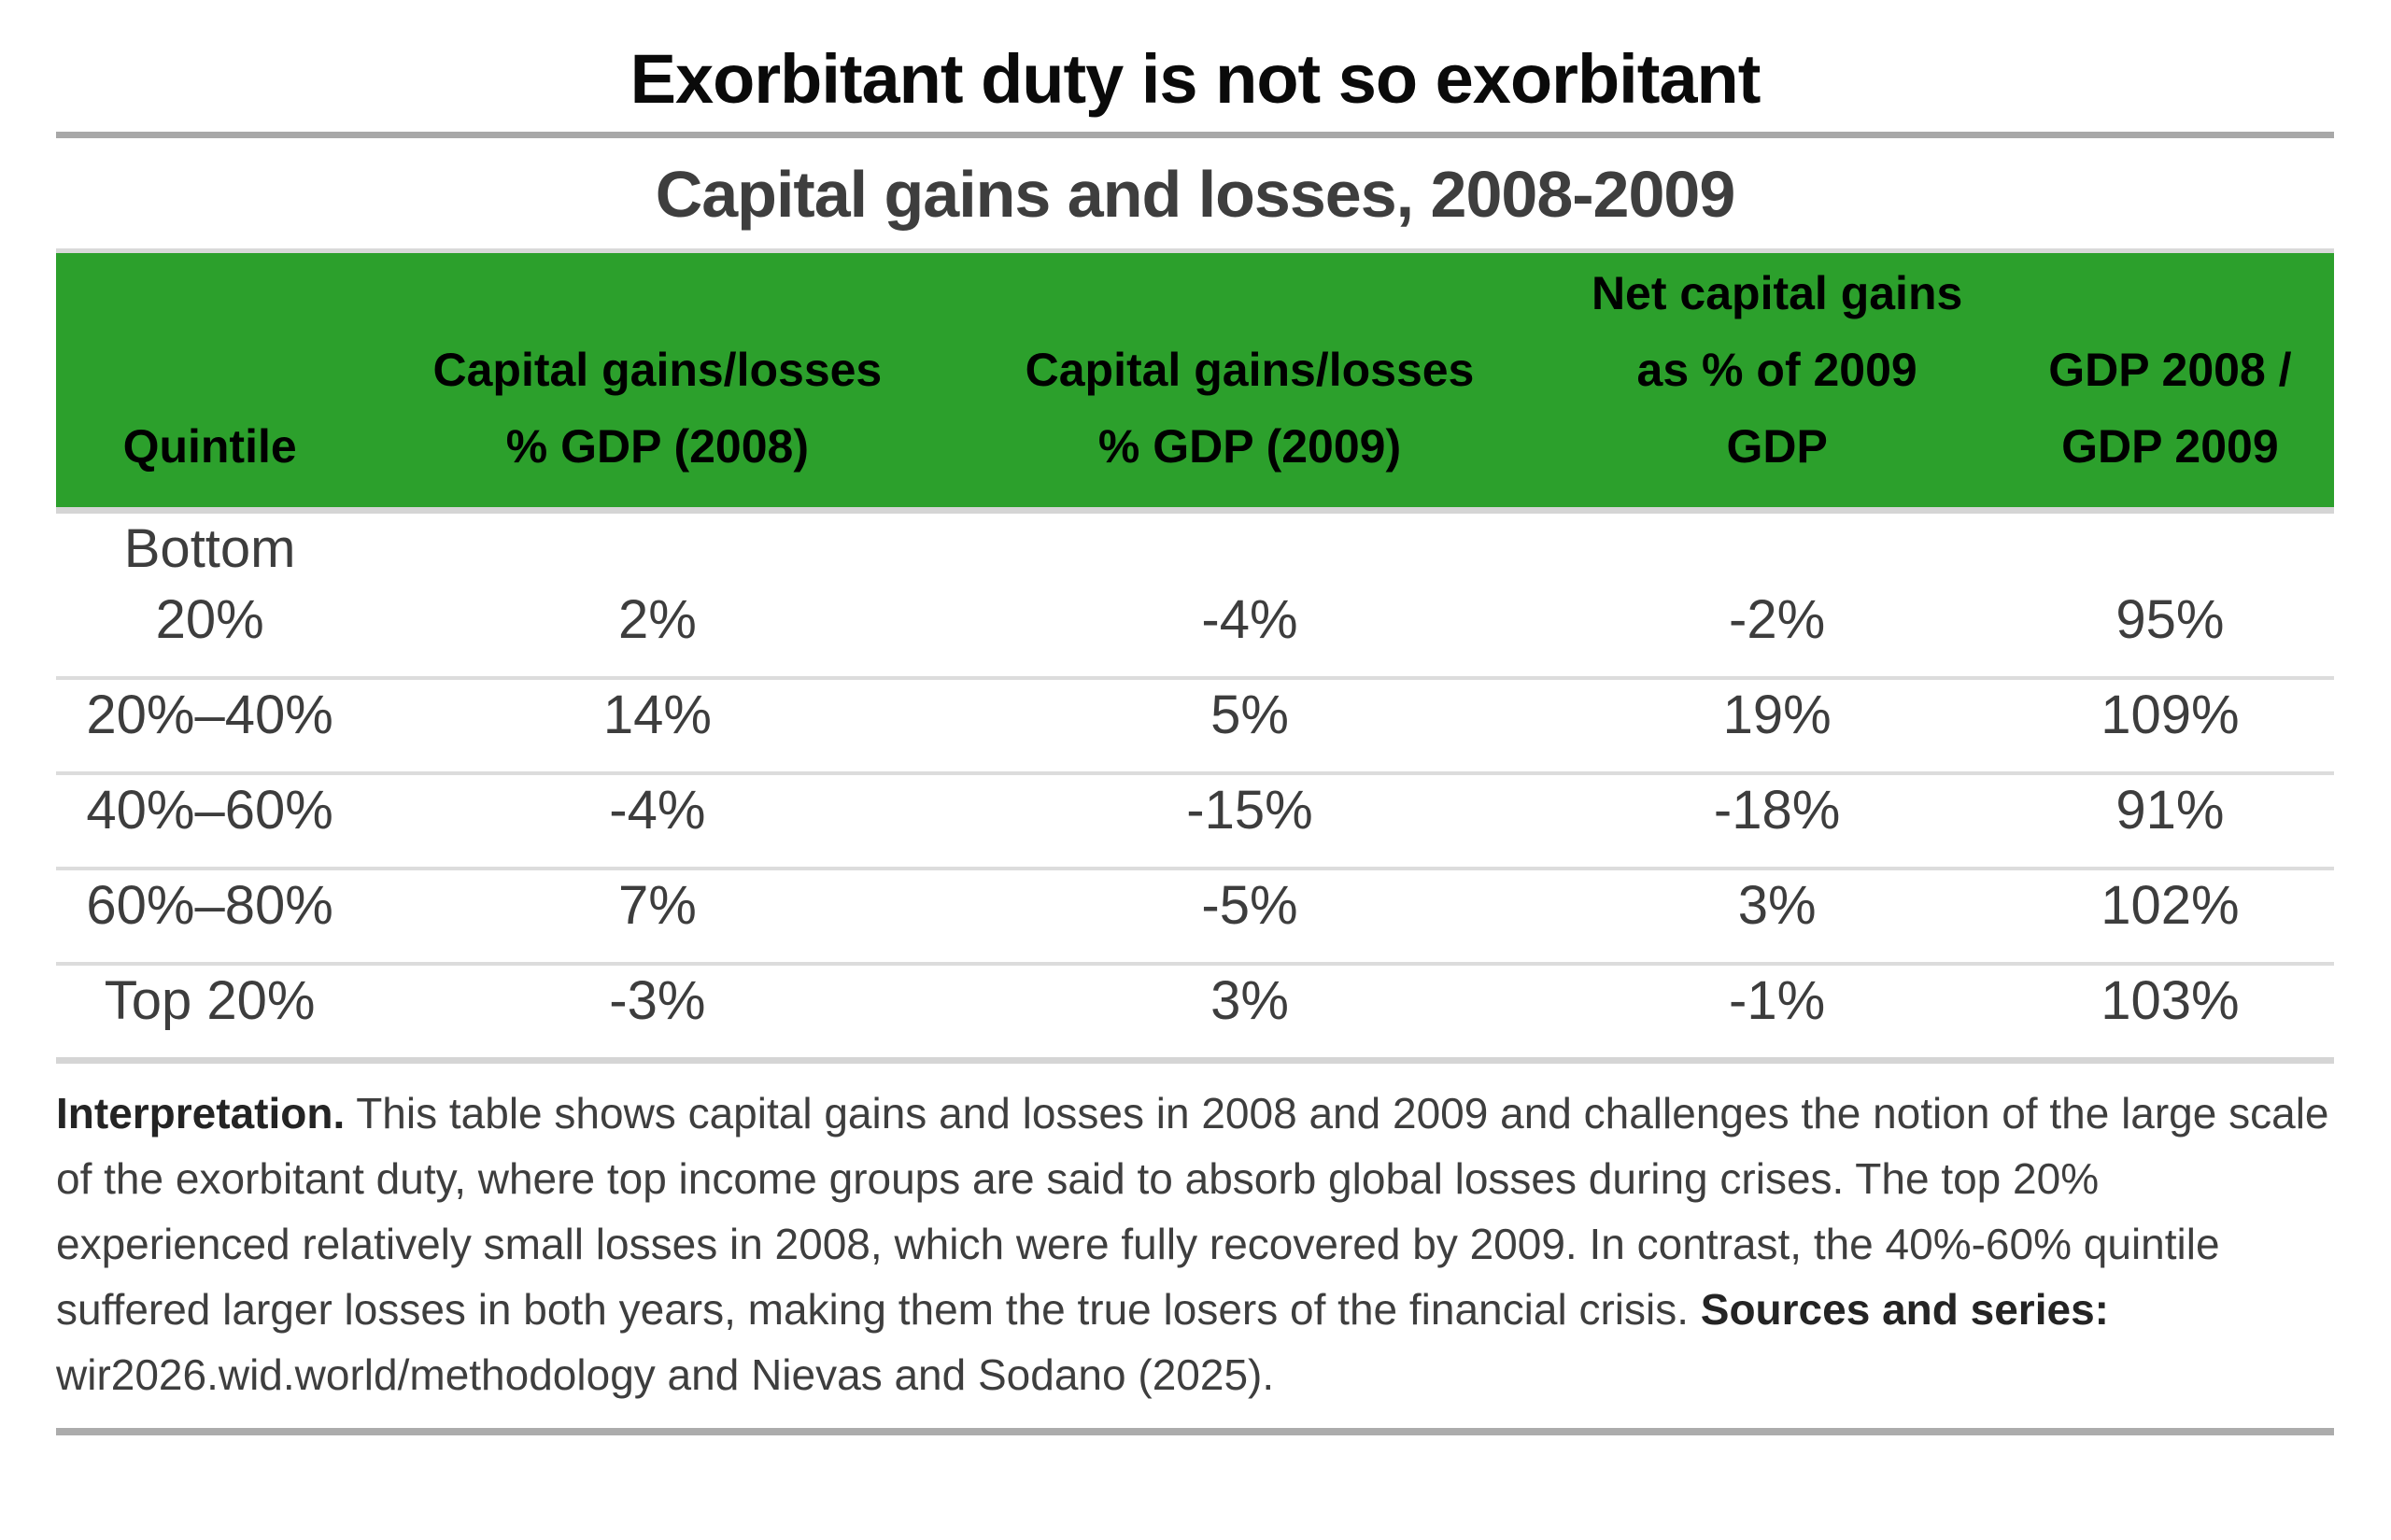 Image resolution: width=2391 pixels, height=1540 pixels. Describe the element at coordinates (657, 822) in the screenshot. I see `value-cell-cg_2008: -4%` at that location.